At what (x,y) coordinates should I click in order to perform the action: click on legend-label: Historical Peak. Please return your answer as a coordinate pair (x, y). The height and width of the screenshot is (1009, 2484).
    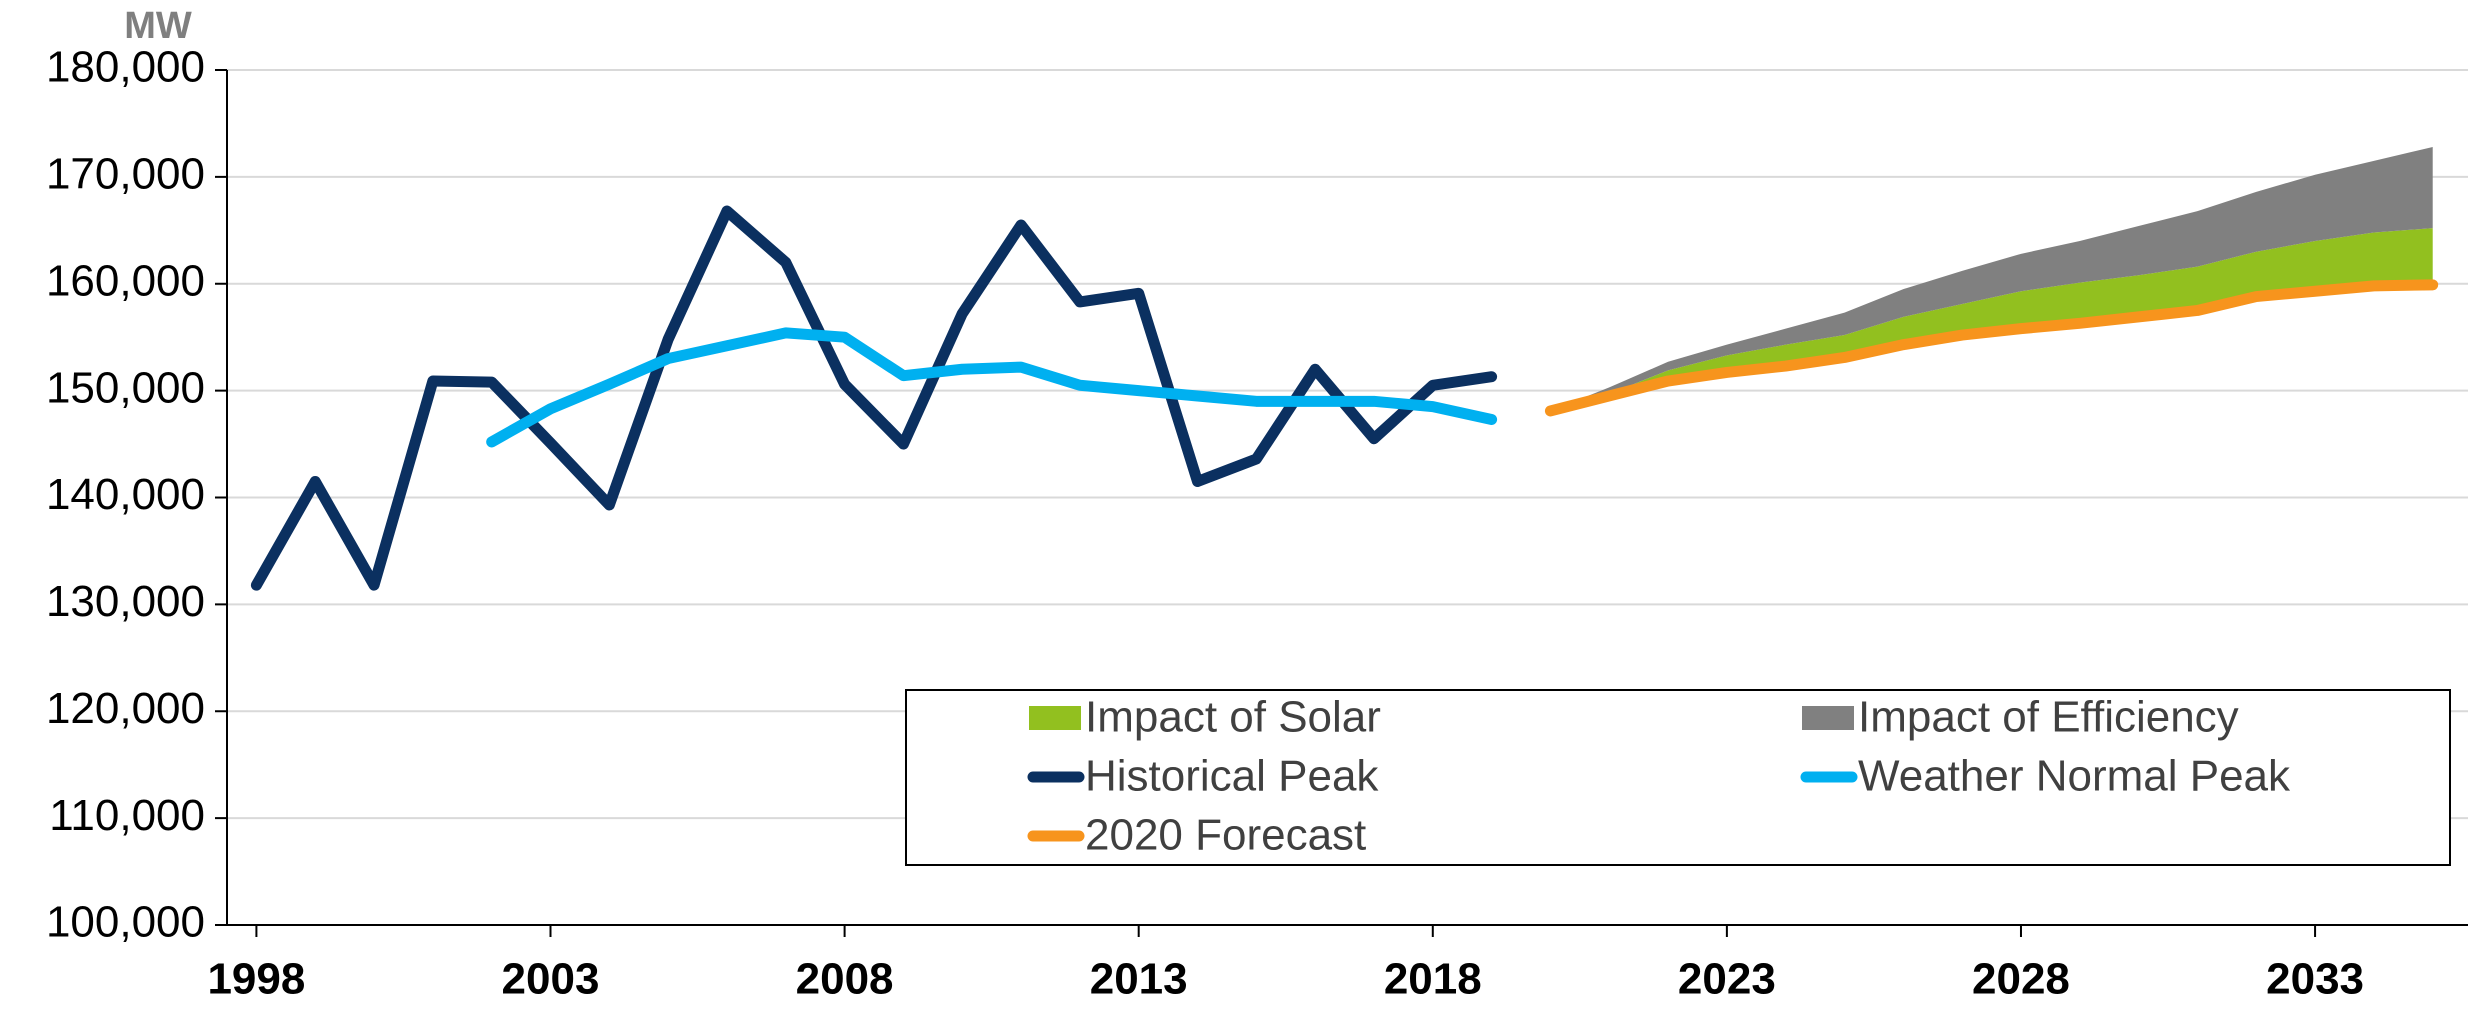
    Looking at the image, I should click on (1232, 776).